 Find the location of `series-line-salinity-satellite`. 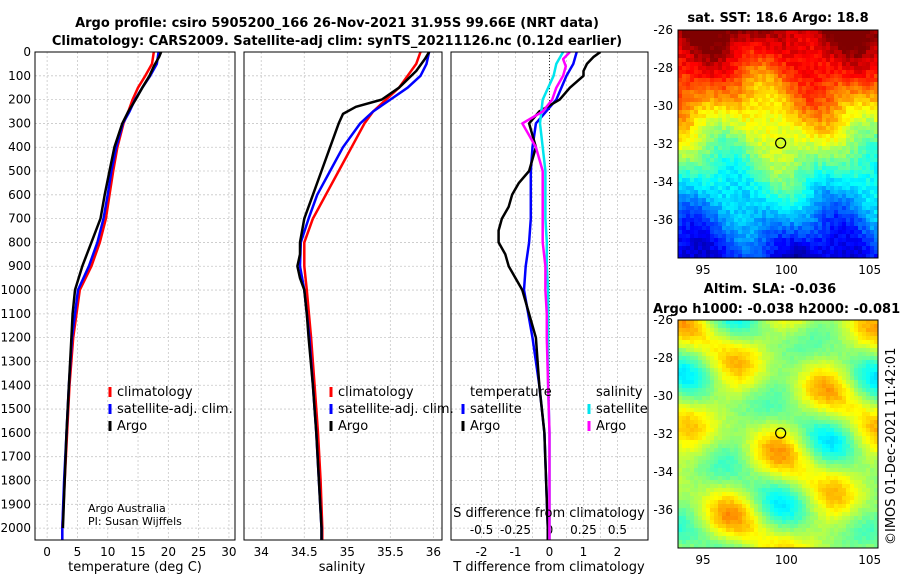

series-line-salinity-satellite is located at coordinates (551, 296).